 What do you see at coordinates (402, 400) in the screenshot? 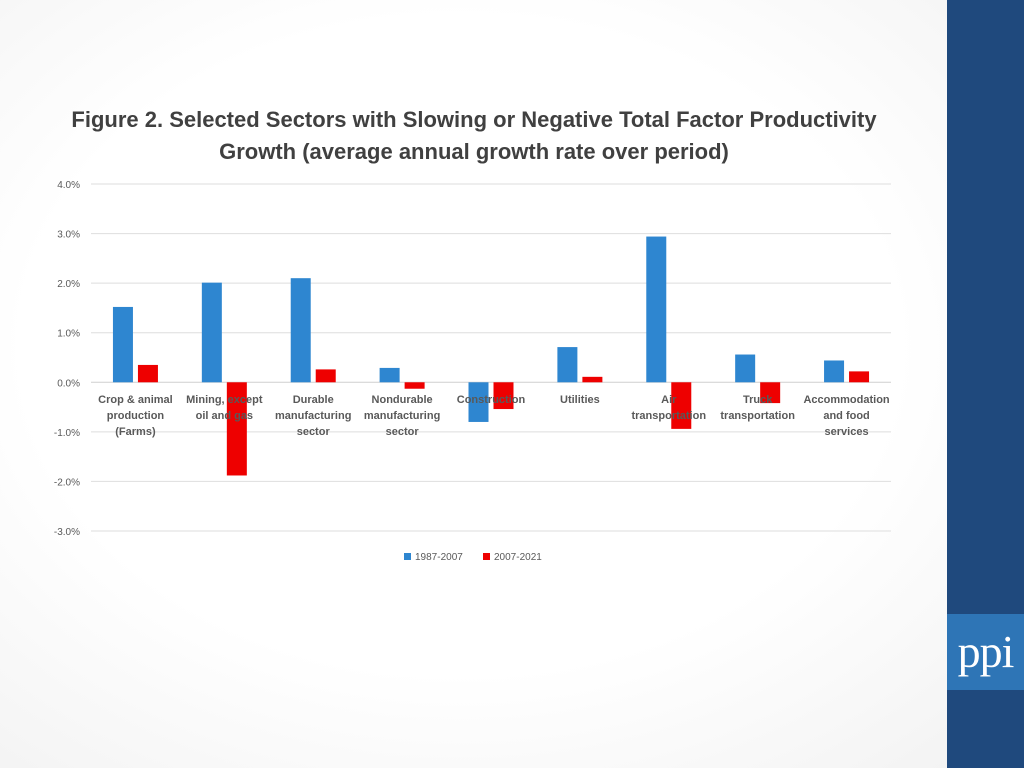
I see `category-label-line: Nondurable` at bounding box center [402, 400].